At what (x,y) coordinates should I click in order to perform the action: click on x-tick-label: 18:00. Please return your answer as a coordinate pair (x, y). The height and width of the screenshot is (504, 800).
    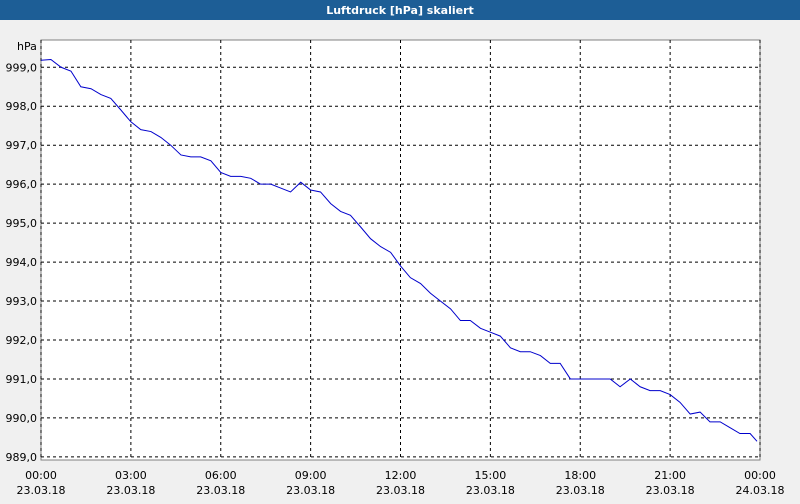
    Looking at the image, I should click on (580, 475).